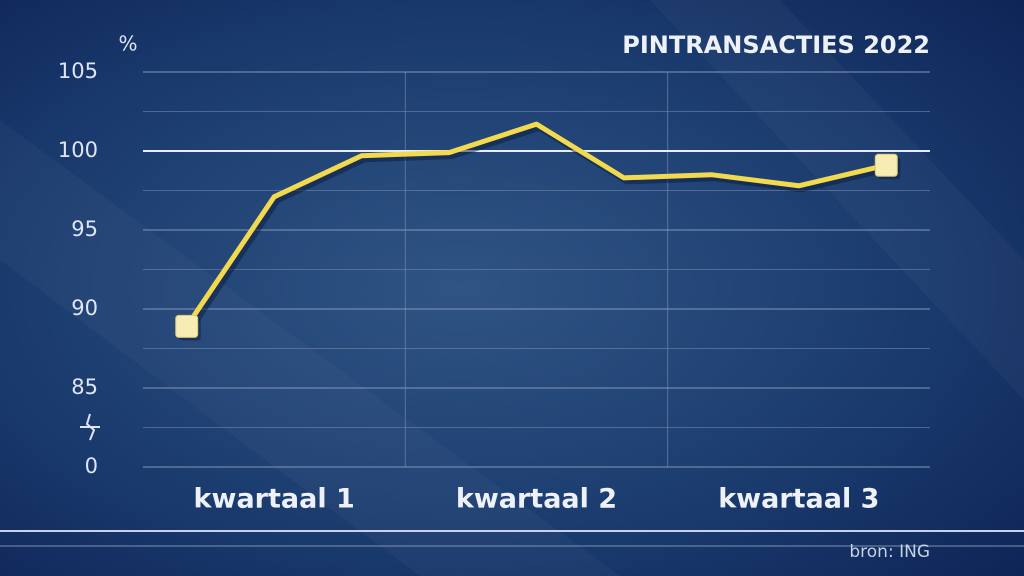 The image size is (1024, 576). Describe the element at coordinates (78, 150) in the screenshot. I see `y-tick-label: 100` at that location.